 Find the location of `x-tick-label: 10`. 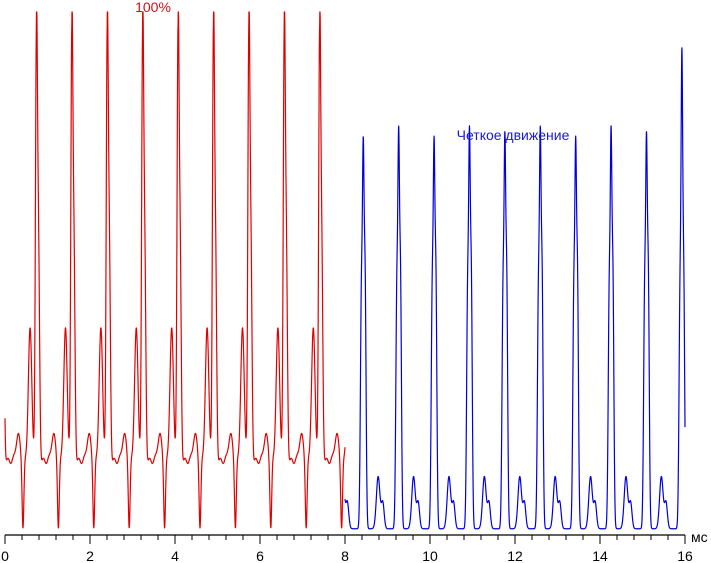

x-tick-label: 10 is located at coordinates (430, 555).